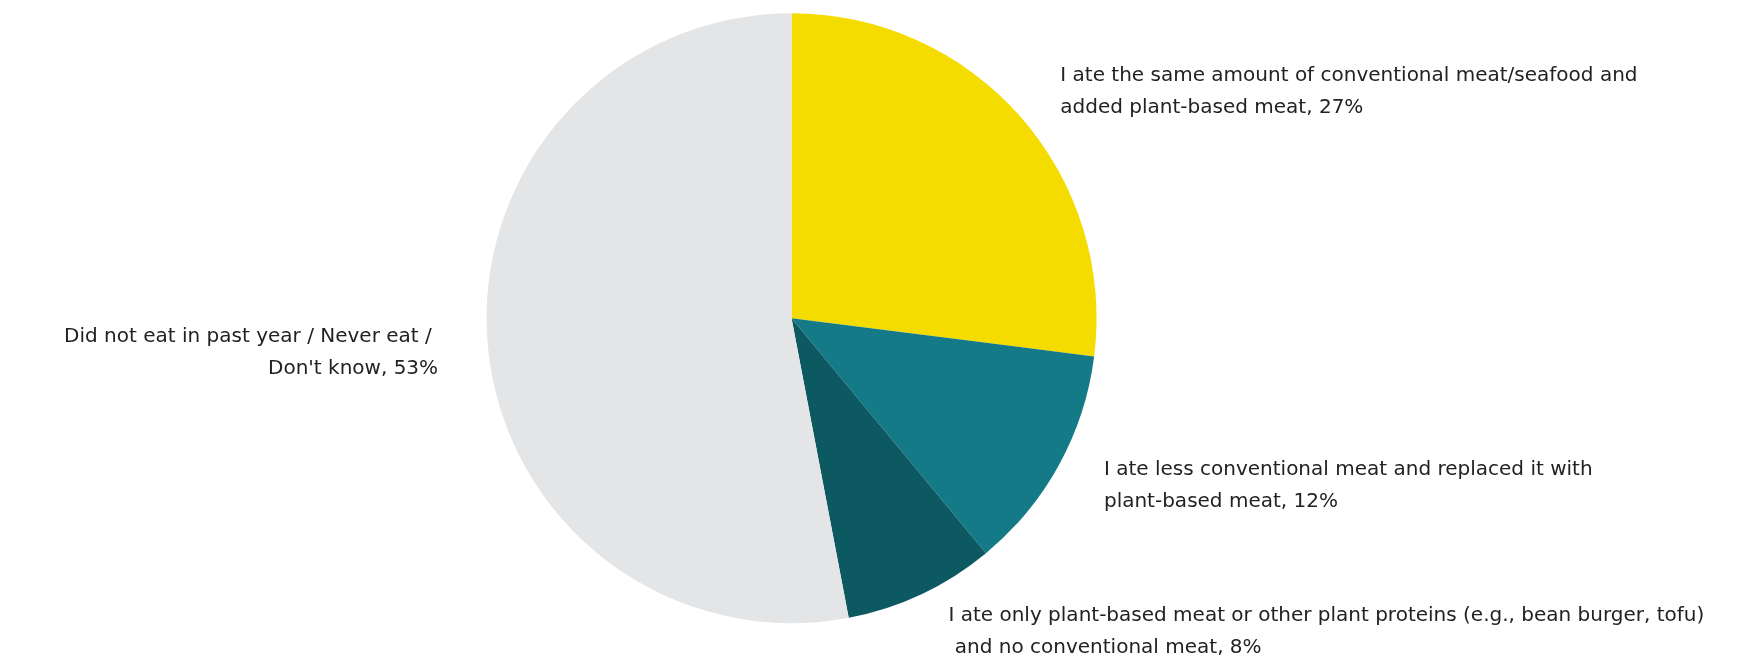 The width and height of the screenshot is (1759, 663). Describe the element at coordinates (1352, 90) in the screenshot. I see `slice-label: I ate the same amount of conventional meat/seafood and added plant-based meat, 27%` at that location.